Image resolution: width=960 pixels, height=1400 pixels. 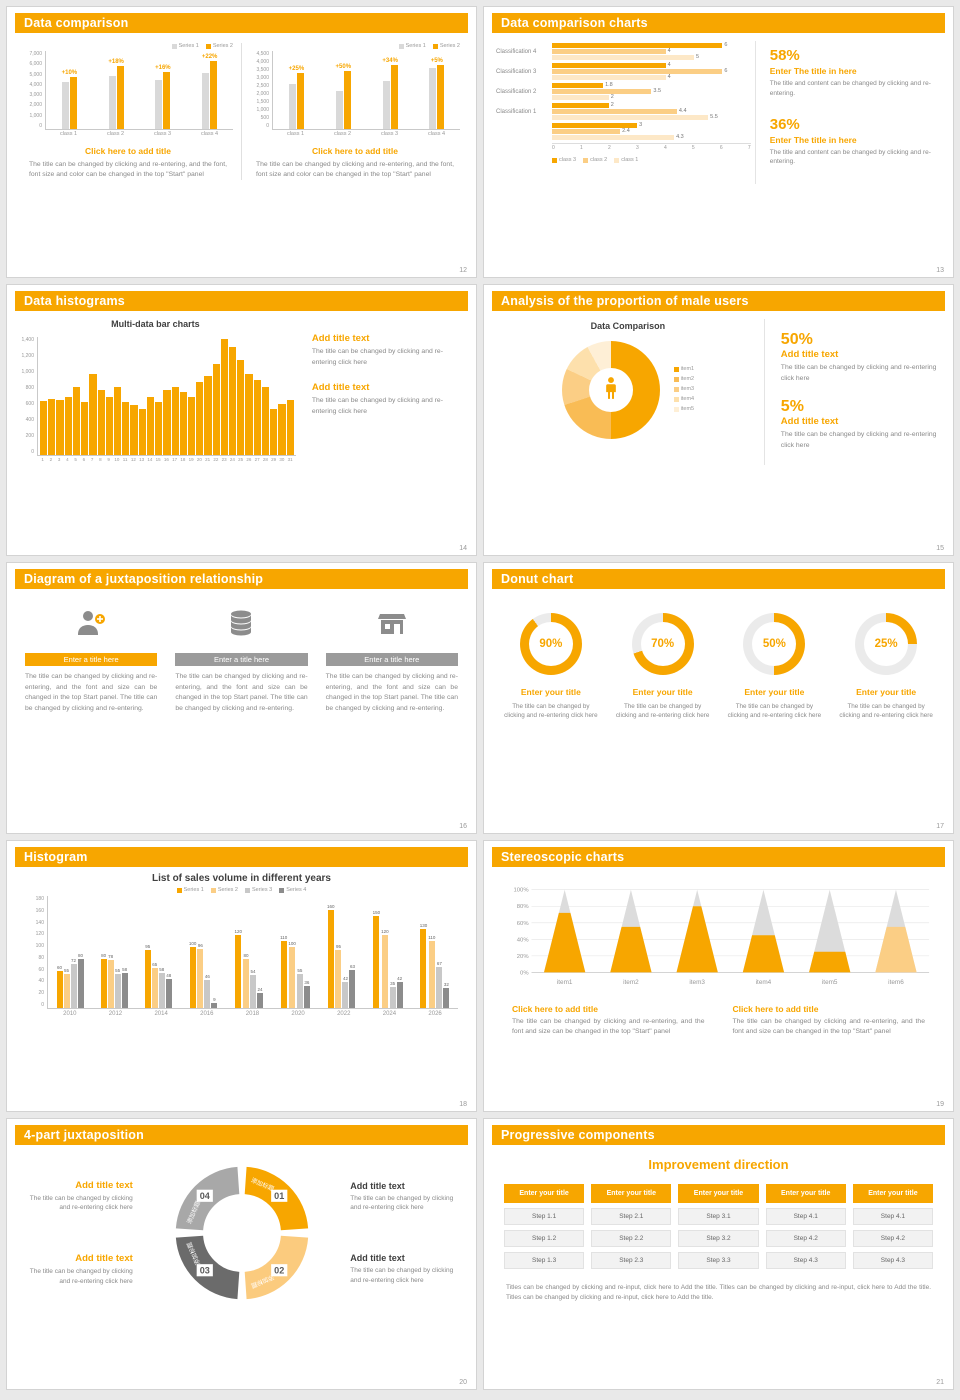 I want to click on bar-column: 36, so click(x=306, y=994).